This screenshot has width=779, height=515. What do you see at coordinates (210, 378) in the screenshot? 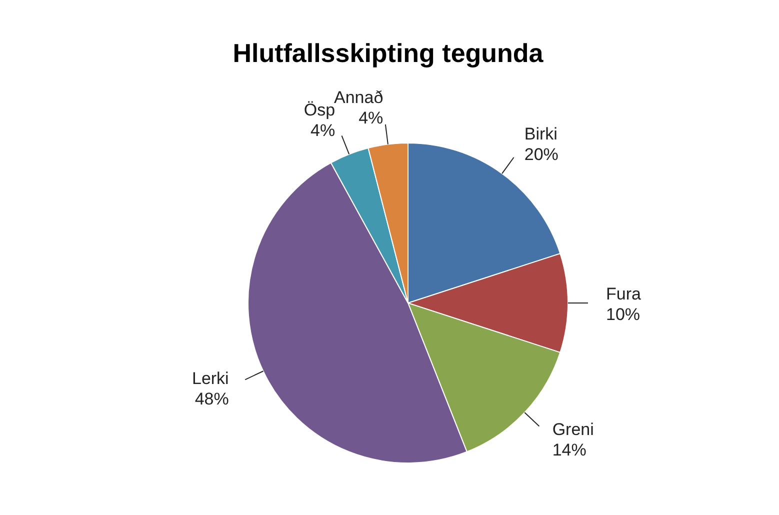
I see `slice-label: Lerki` at bounding box center [210, 378].